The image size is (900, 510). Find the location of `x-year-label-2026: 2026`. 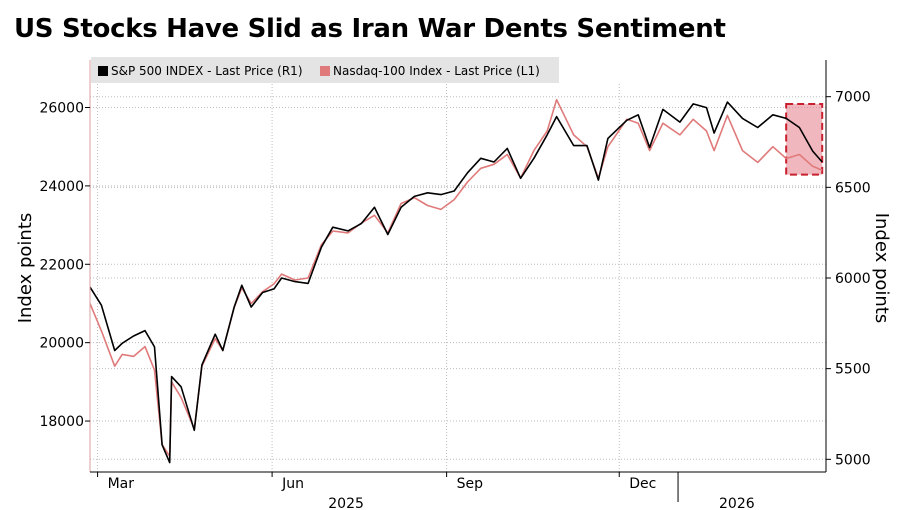

x-year-label-2026: 2026 is located at coordinates (737, 503).